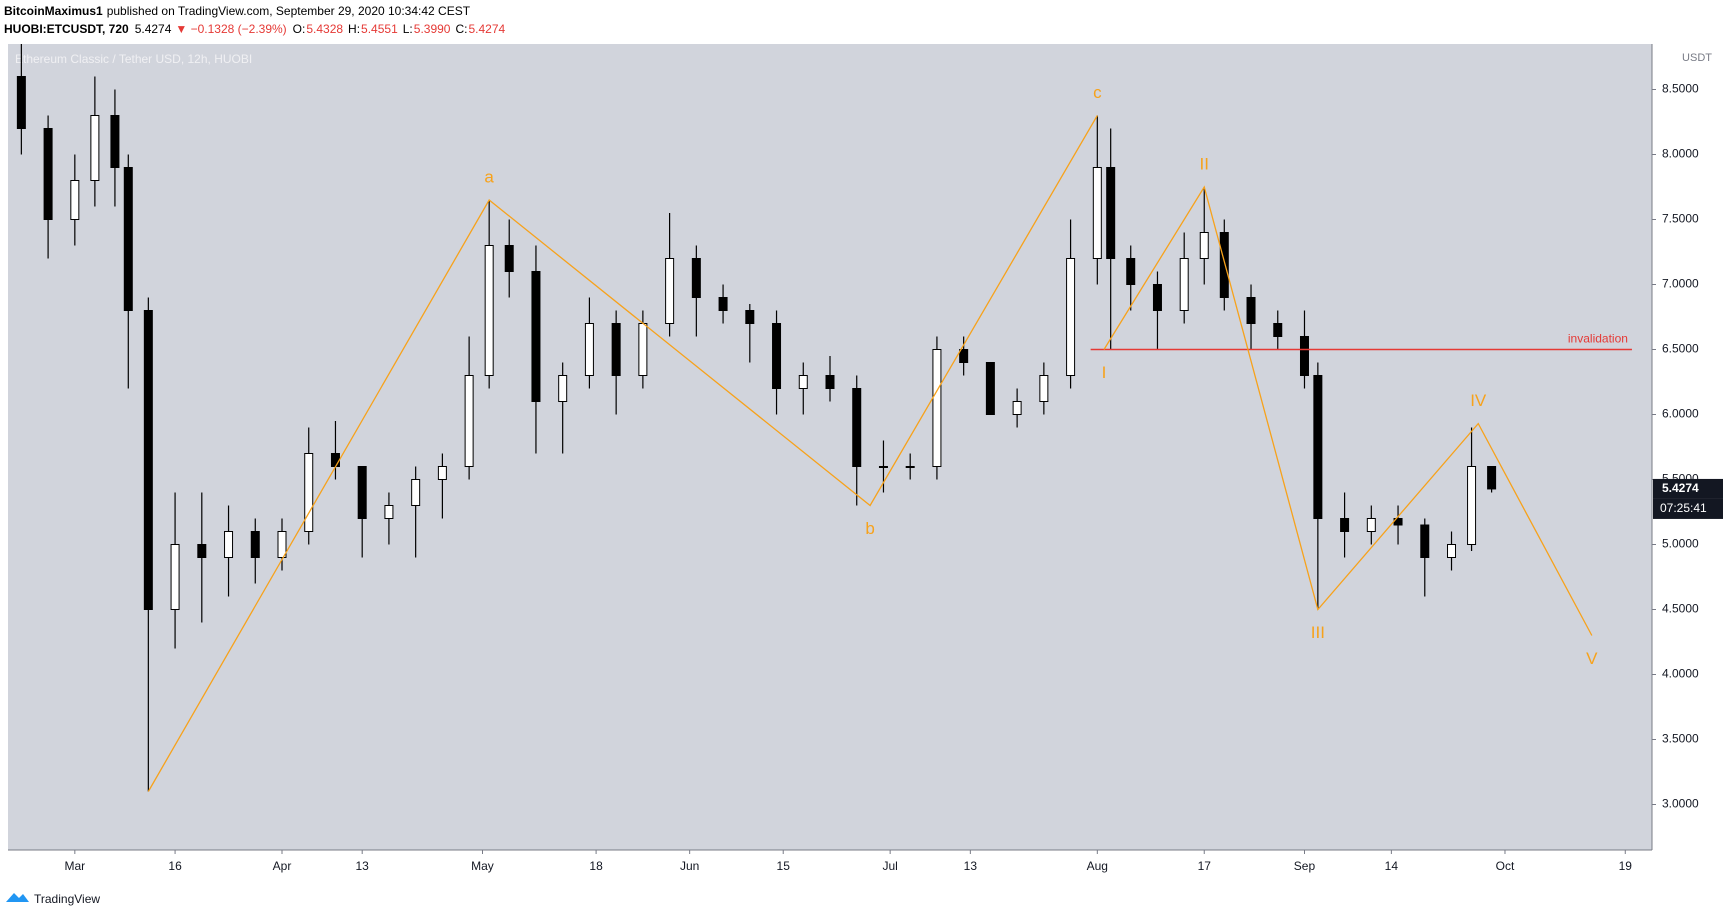  Describe the element at coordinates (1305, 866) in the screenshot. I see `x-tick-label: Sep` at that location.